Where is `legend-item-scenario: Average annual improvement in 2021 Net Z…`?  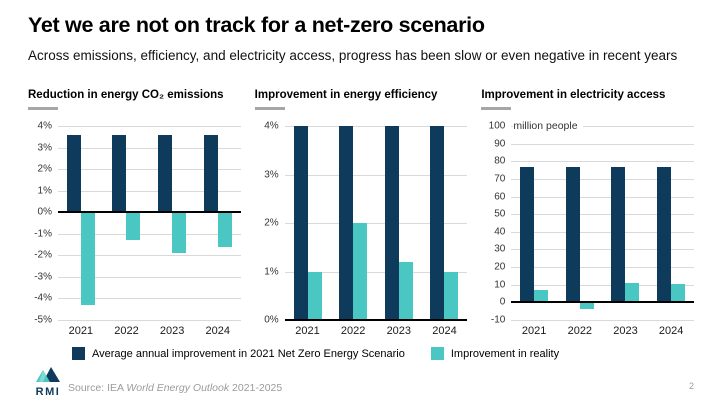 legend-item-scenario: Average annual improvement in 2021 Net Z… is located at coordinates (238, 353).